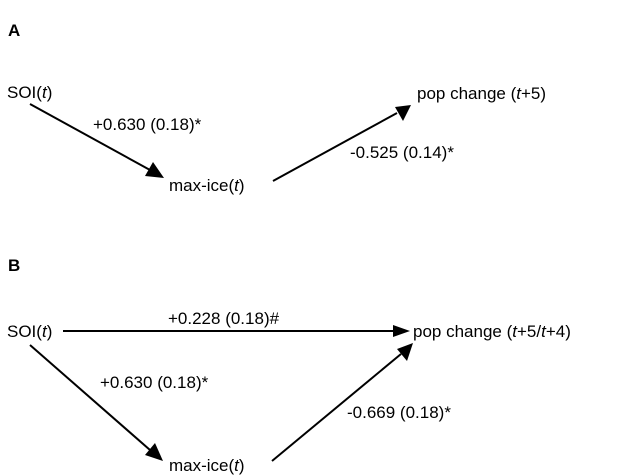 The image size is (627, 475). Describe the element at coordinates (14, 265) in the screenshot. I see `panel-b-label: B` at that location.